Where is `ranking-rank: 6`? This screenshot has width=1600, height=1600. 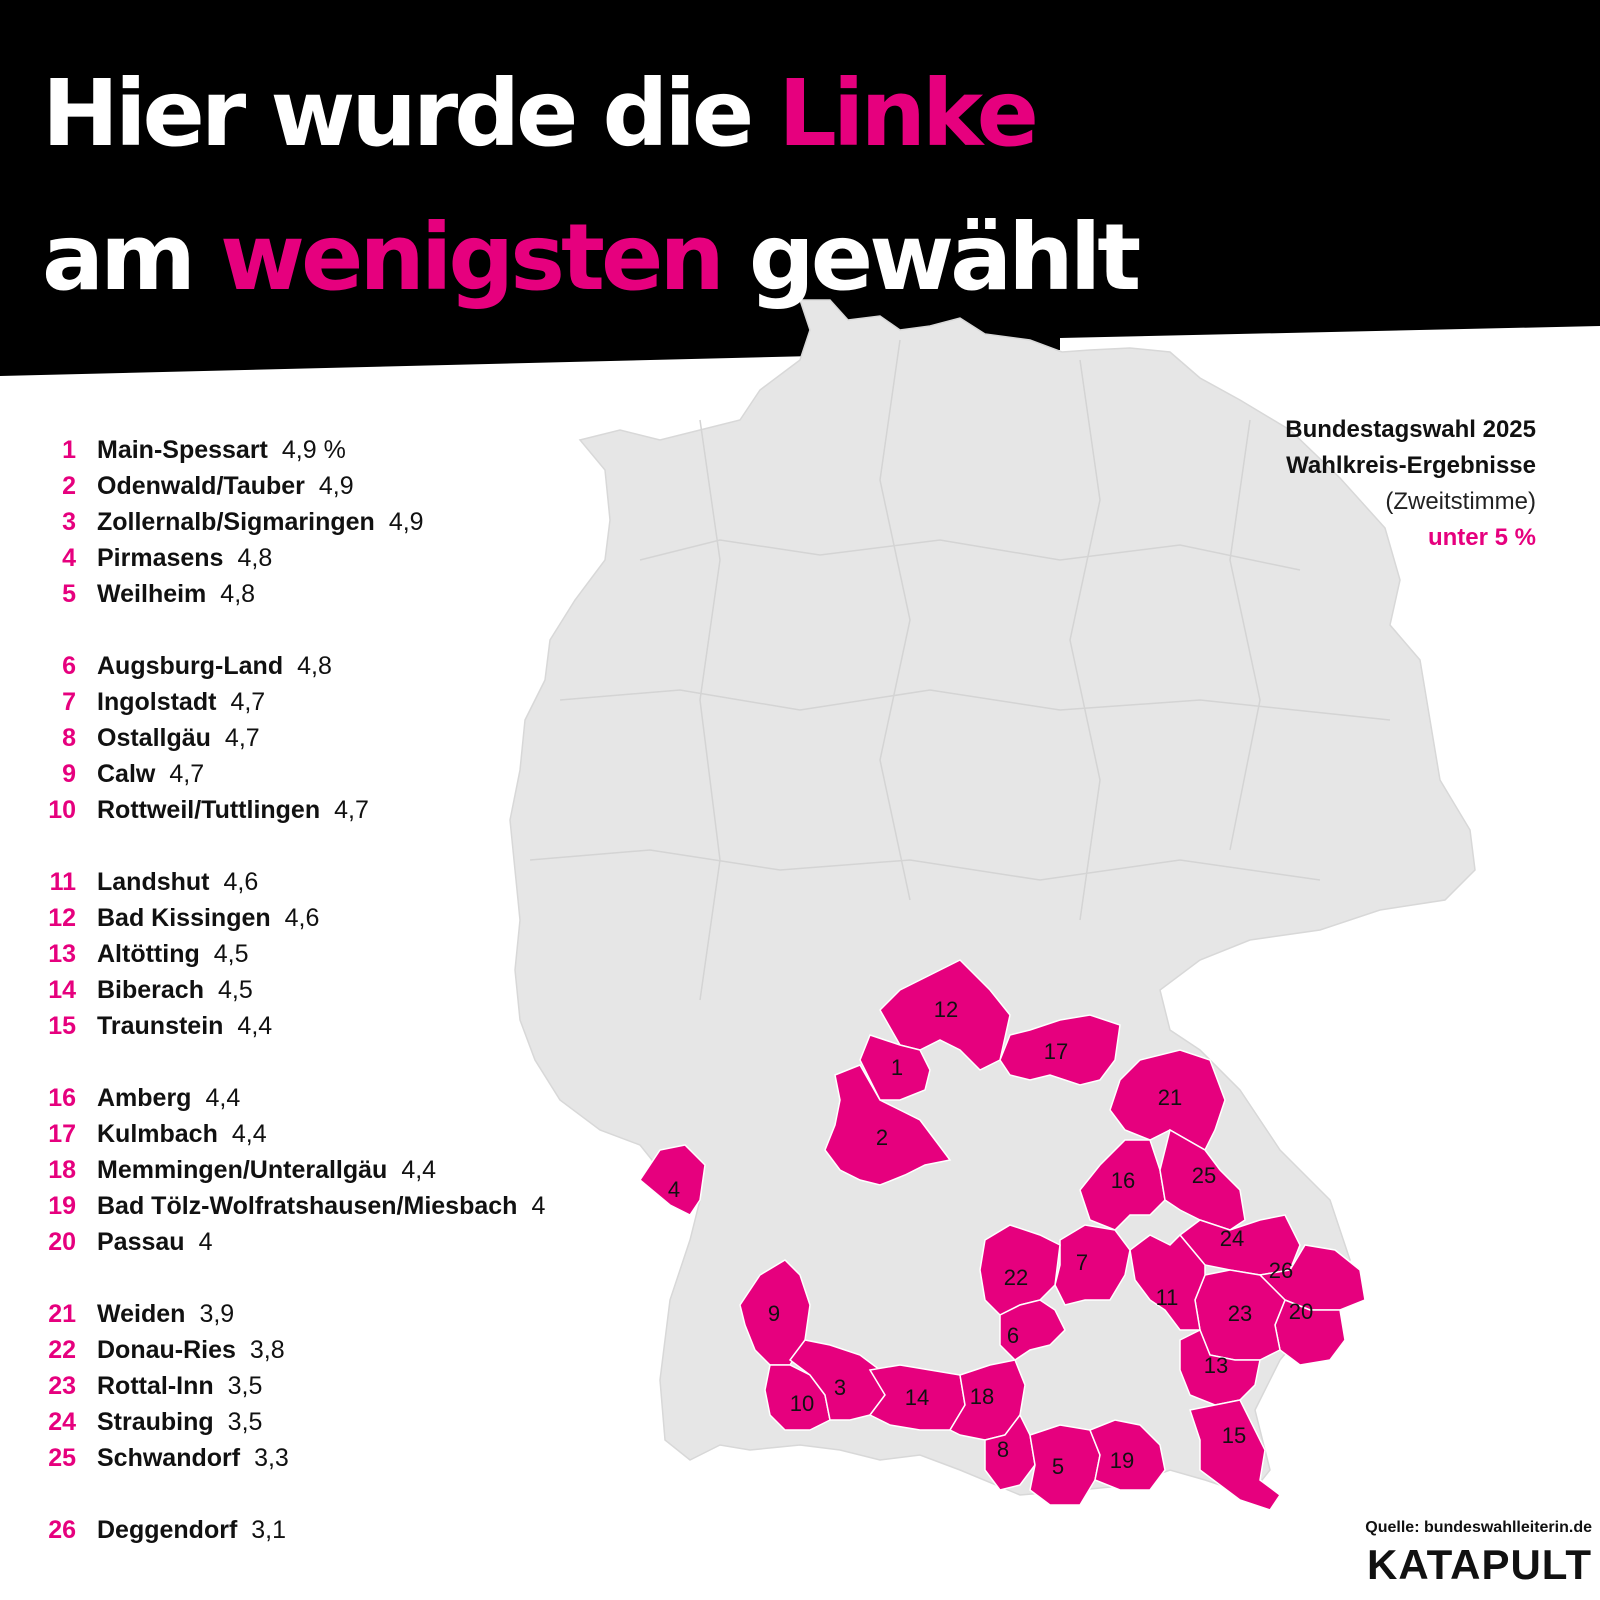 ranking-rank: 6 is located at coordinates (69, 666).